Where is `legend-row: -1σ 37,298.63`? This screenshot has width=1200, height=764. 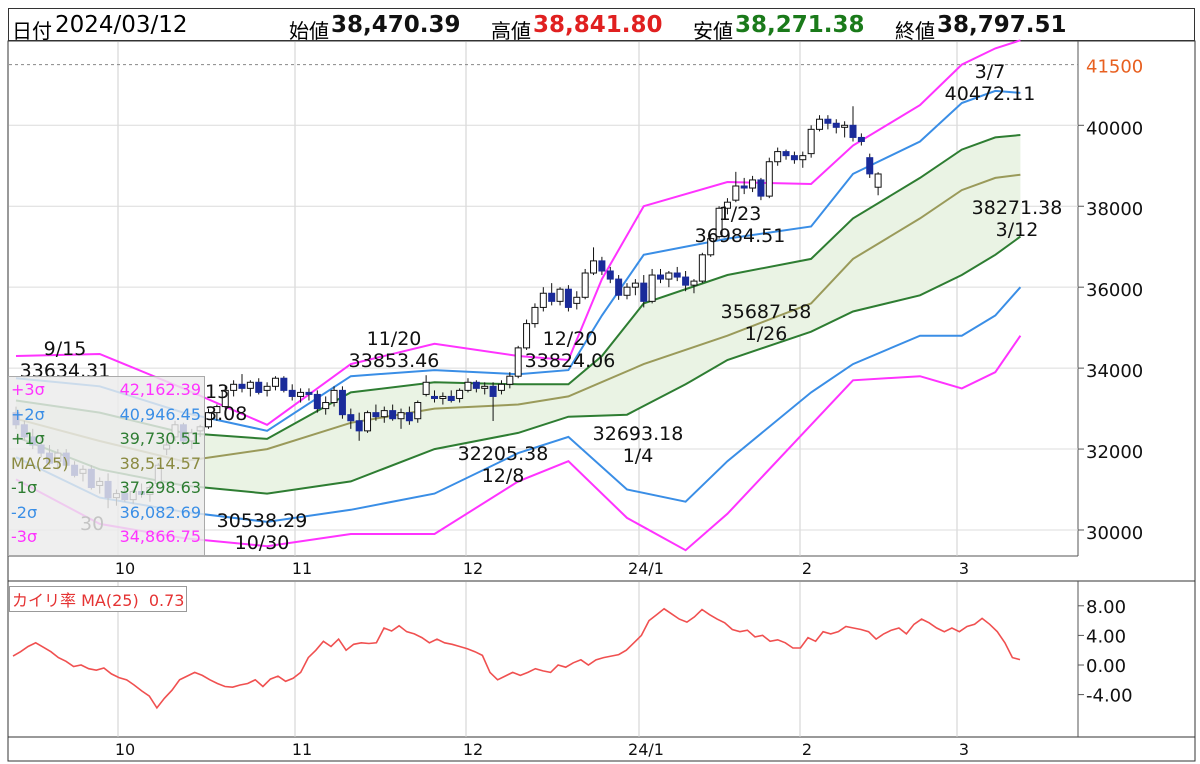
legend-row: -1σ 37,298.63 is located at coordinates (107, 490).